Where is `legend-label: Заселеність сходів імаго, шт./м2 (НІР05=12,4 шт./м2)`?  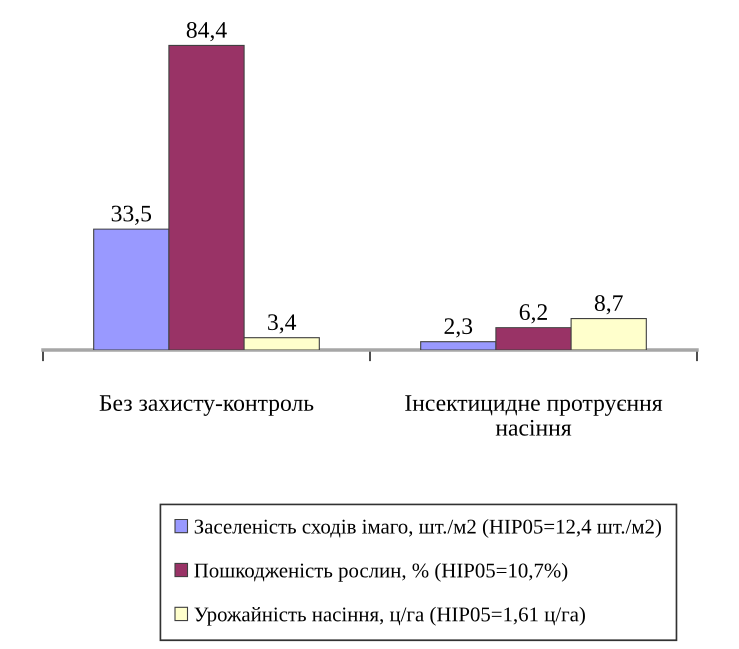
legend-label: Заселеність сходів імаго, шт./м2 (НІР05=12,4 шт./м2) is located at coordinates (427, 528).